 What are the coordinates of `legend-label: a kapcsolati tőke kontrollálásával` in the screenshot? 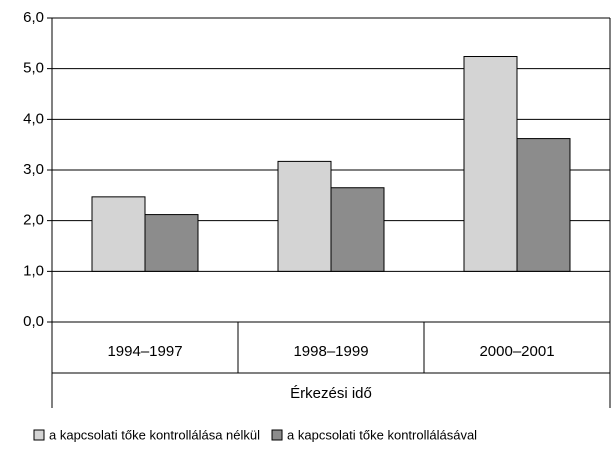 It's located at (382, 434).